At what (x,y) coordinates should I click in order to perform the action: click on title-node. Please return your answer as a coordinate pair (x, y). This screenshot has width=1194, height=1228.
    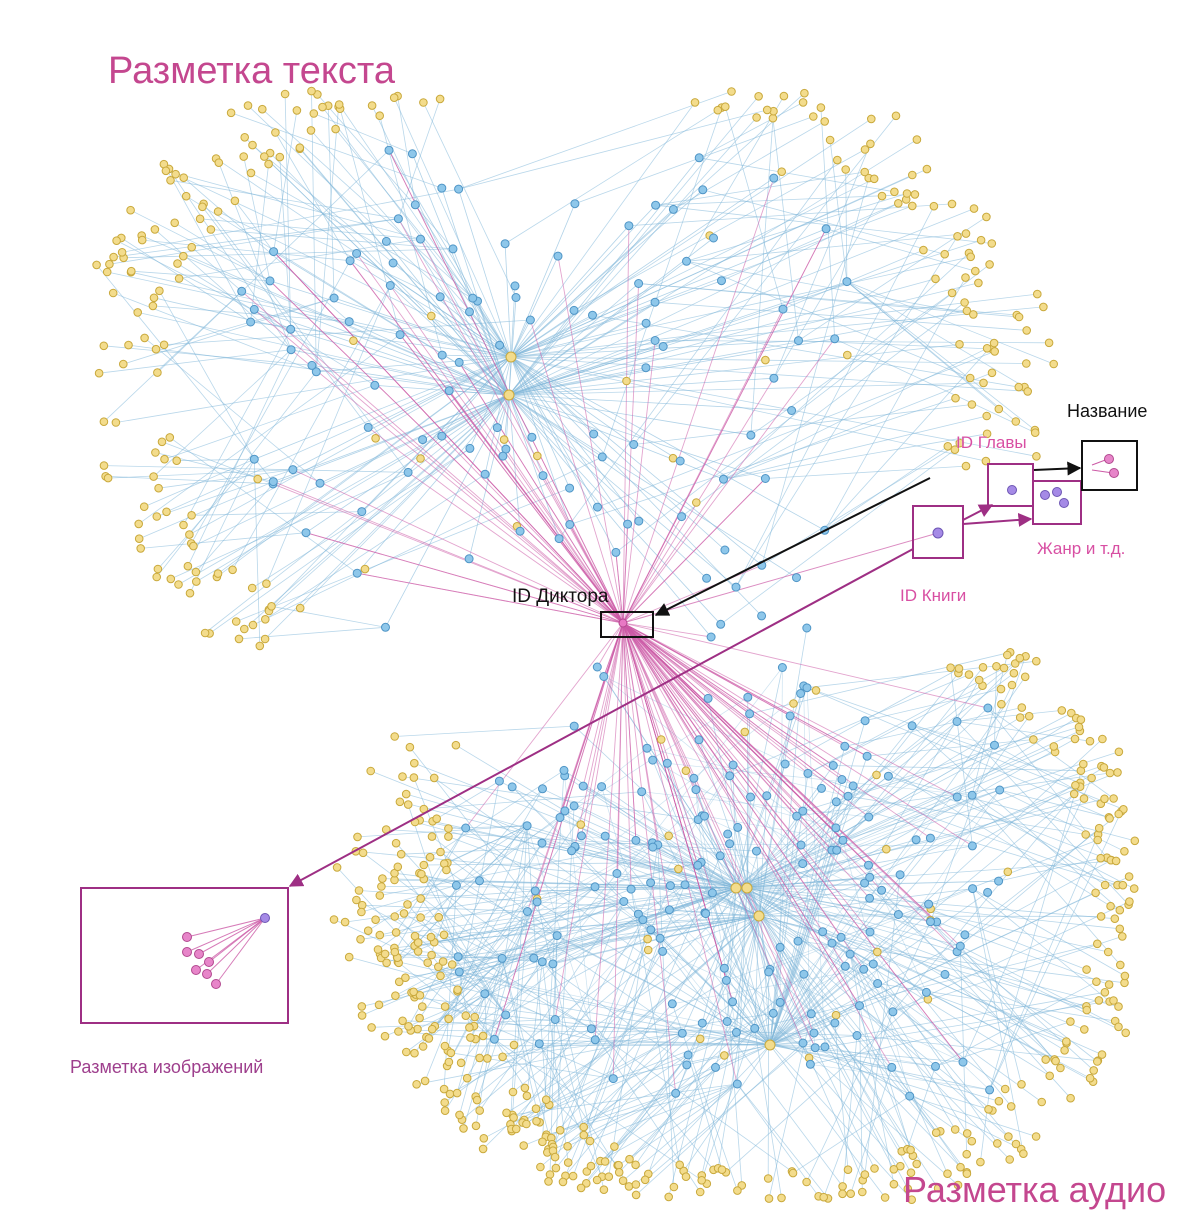
    Looking at the image, I should click on (1114, 473).